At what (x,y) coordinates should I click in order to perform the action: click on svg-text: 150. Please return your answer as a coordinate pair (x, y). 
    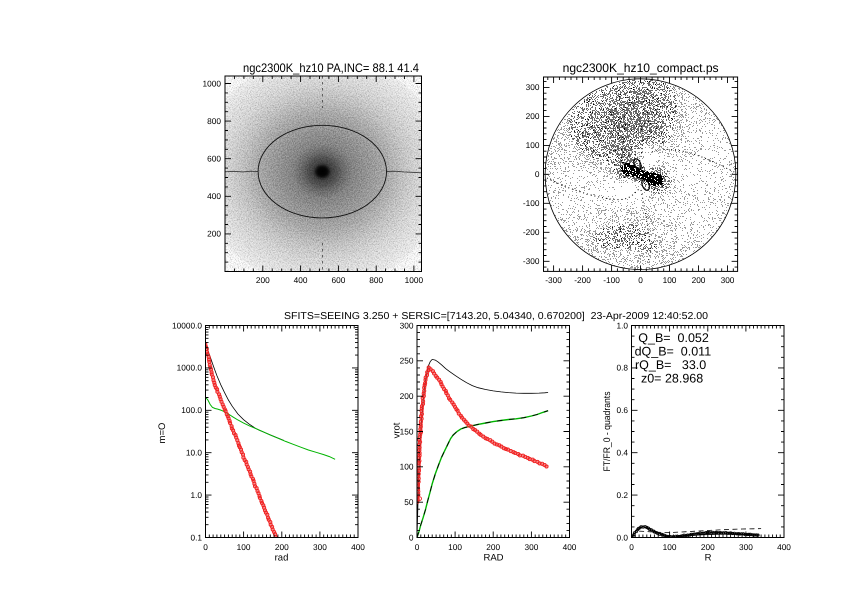
    Looking at the image, I should click on (407, 431).